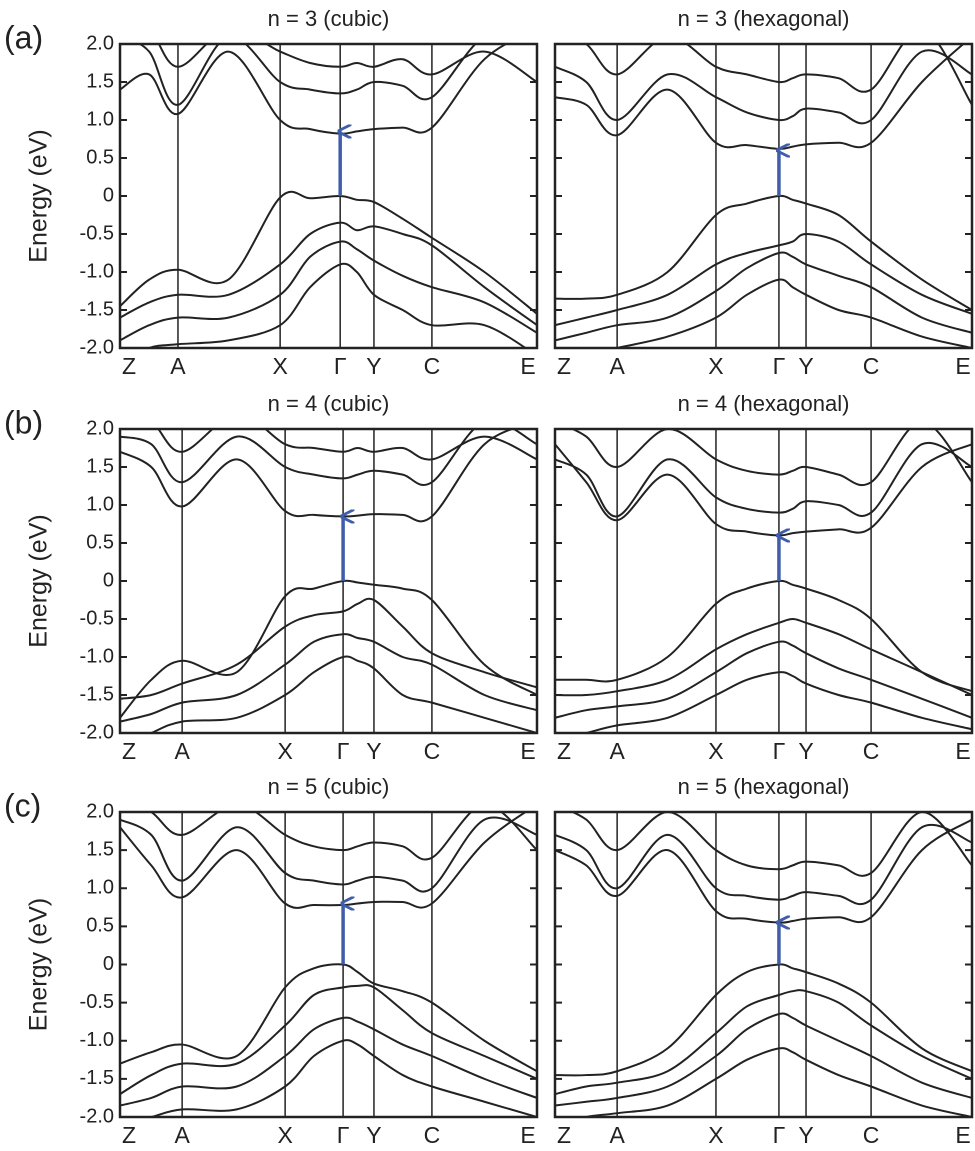 This screenshot has width=975, height=1151. What do you see at coordinates (764, 786) in the screenshot?
I see `panel-title: n = 5 (hexagonal)` at bounding box center [764, 786].